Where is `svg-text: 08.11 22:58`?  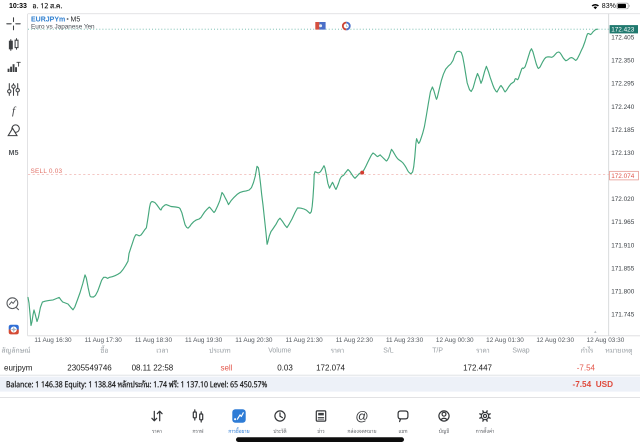 svg-text: 08.11 22:58 is located at coordinates (153, 367).